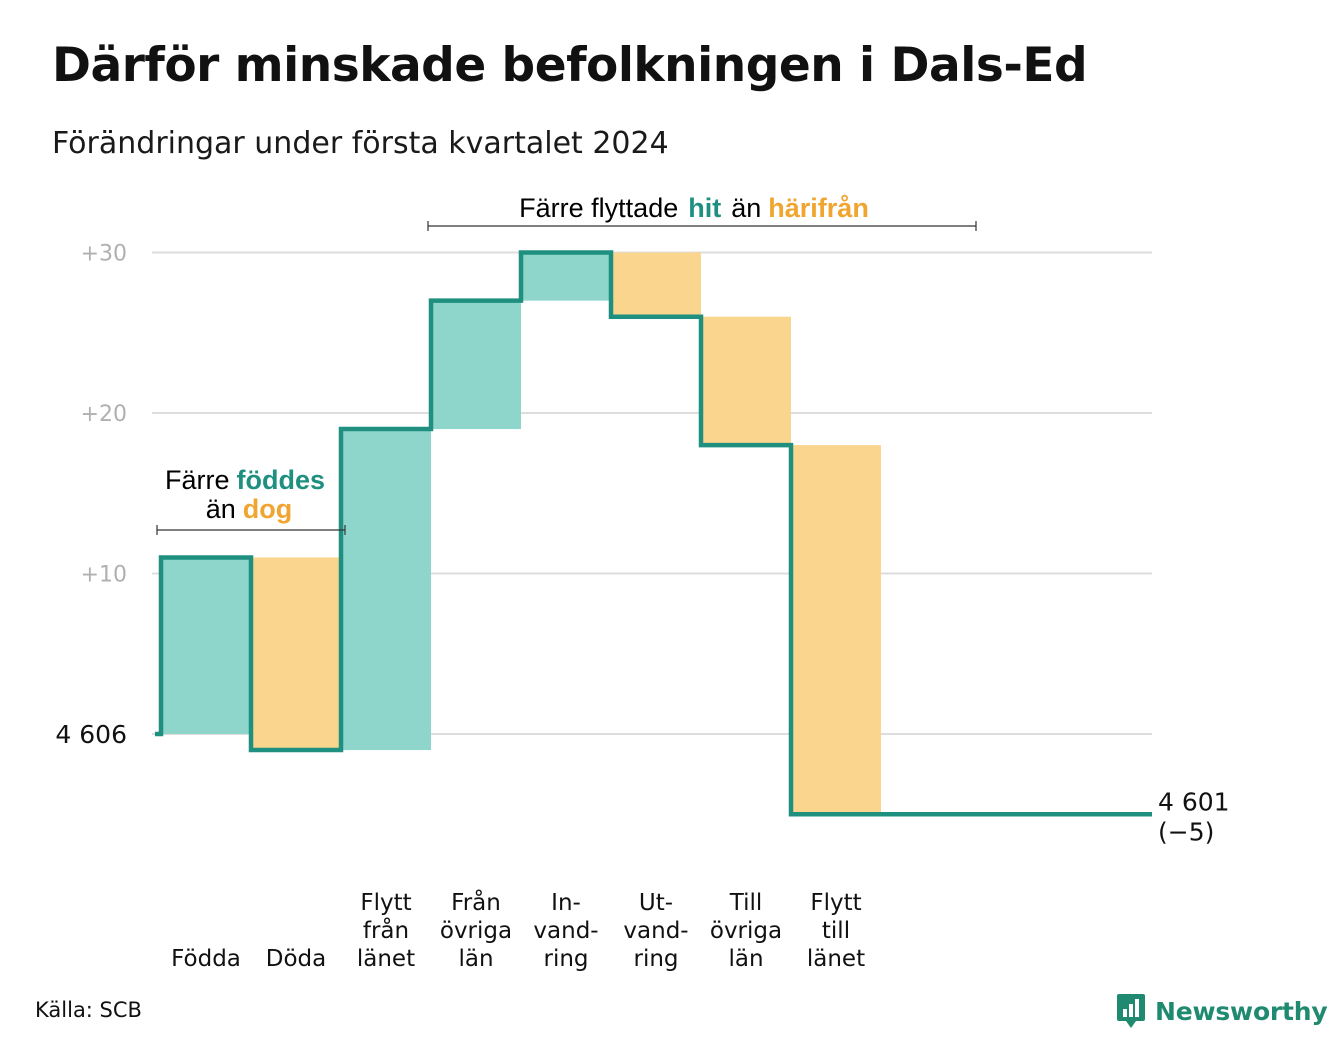 The image size is (1340, 1060). I want to click on x-category-label: Flytt från länet, so click(386, 931).